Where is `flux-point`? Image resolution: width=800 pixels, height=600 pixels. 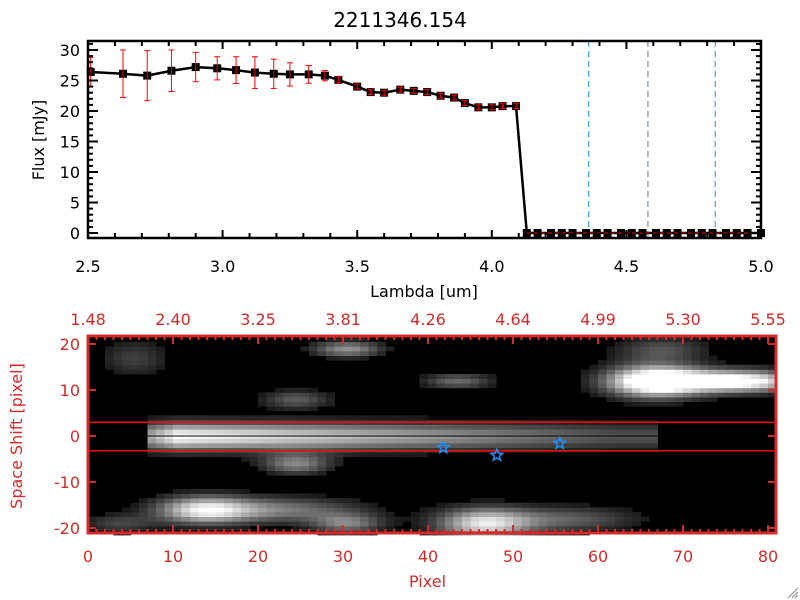
flux-point is located at coordinates (561, 233).